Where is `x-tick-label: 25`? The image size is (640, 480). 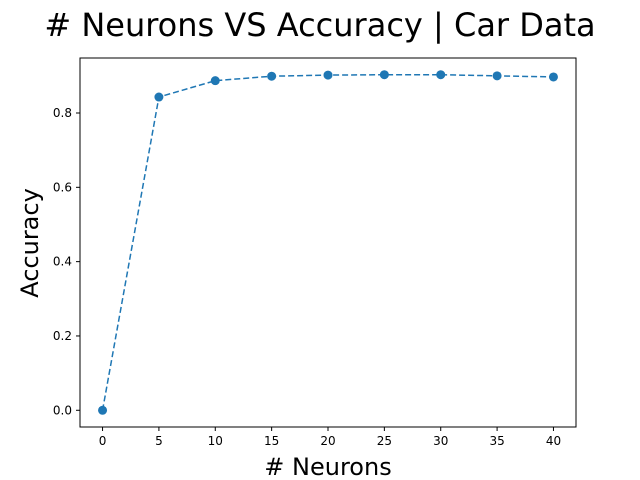 x-tick-label: 25 is located at coordinates (384, 441).